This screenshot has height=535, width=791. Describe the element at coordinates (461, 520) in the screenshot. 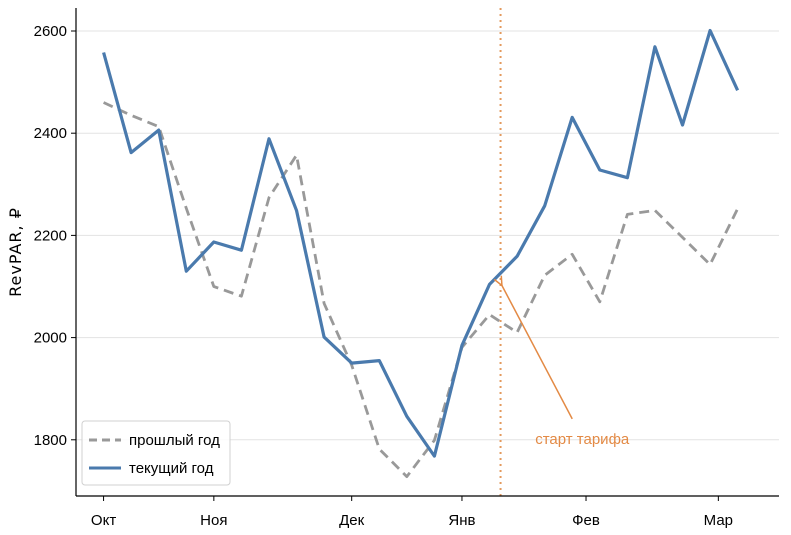

I see `x-tick-label: Янв` at that location.